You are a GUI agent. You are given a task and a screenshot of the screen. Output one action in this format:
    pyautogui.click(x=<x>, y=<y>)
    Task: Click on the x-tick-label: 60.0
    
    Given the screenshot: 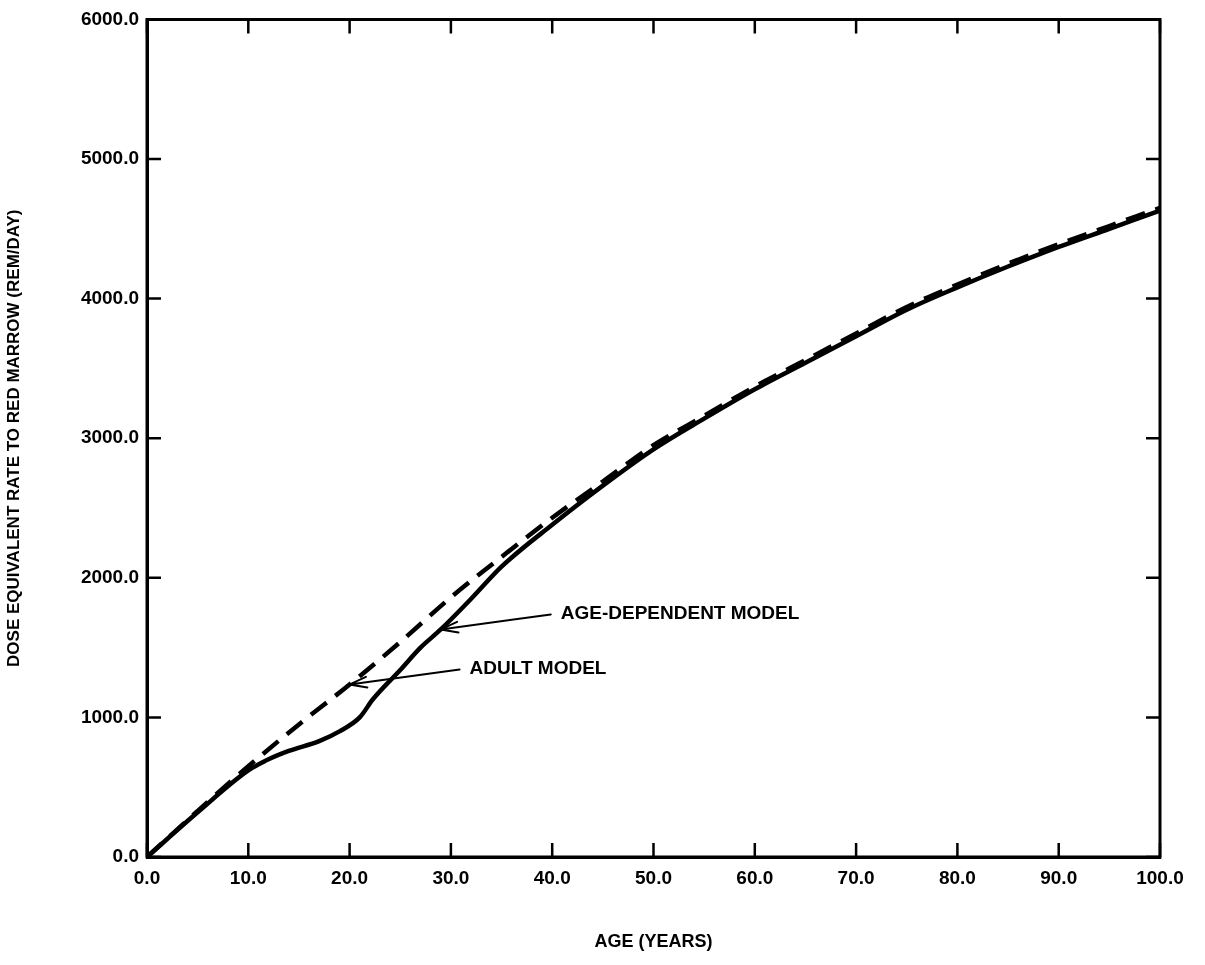 What is the action you would take?
    pyautogui.click(x=755, y=877)
    